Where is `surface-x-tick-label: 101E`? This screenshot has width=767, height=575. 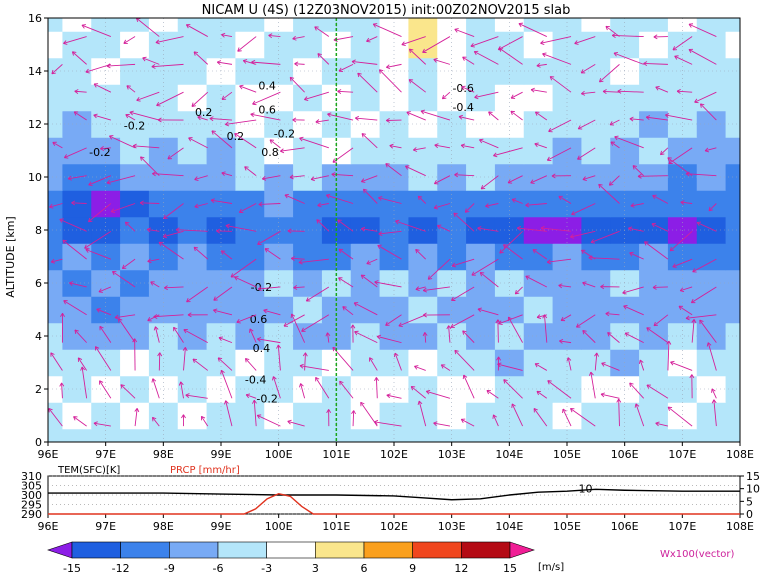 surface-x-tick-label: 101E is located at coordinates (336, 526).